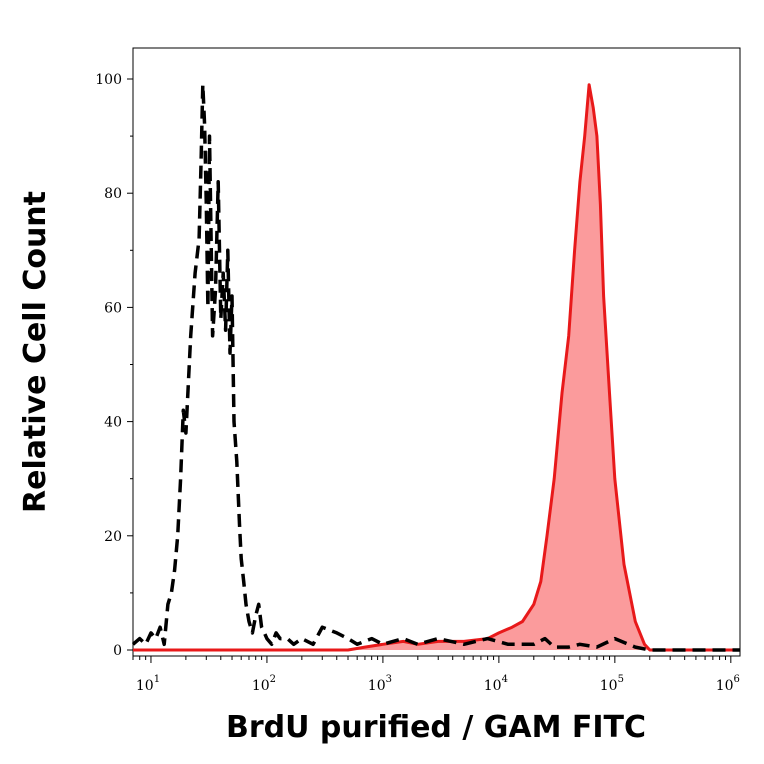 The image size is (764, 764). I want to click on y-tick-label: 40, so click(113, 423).